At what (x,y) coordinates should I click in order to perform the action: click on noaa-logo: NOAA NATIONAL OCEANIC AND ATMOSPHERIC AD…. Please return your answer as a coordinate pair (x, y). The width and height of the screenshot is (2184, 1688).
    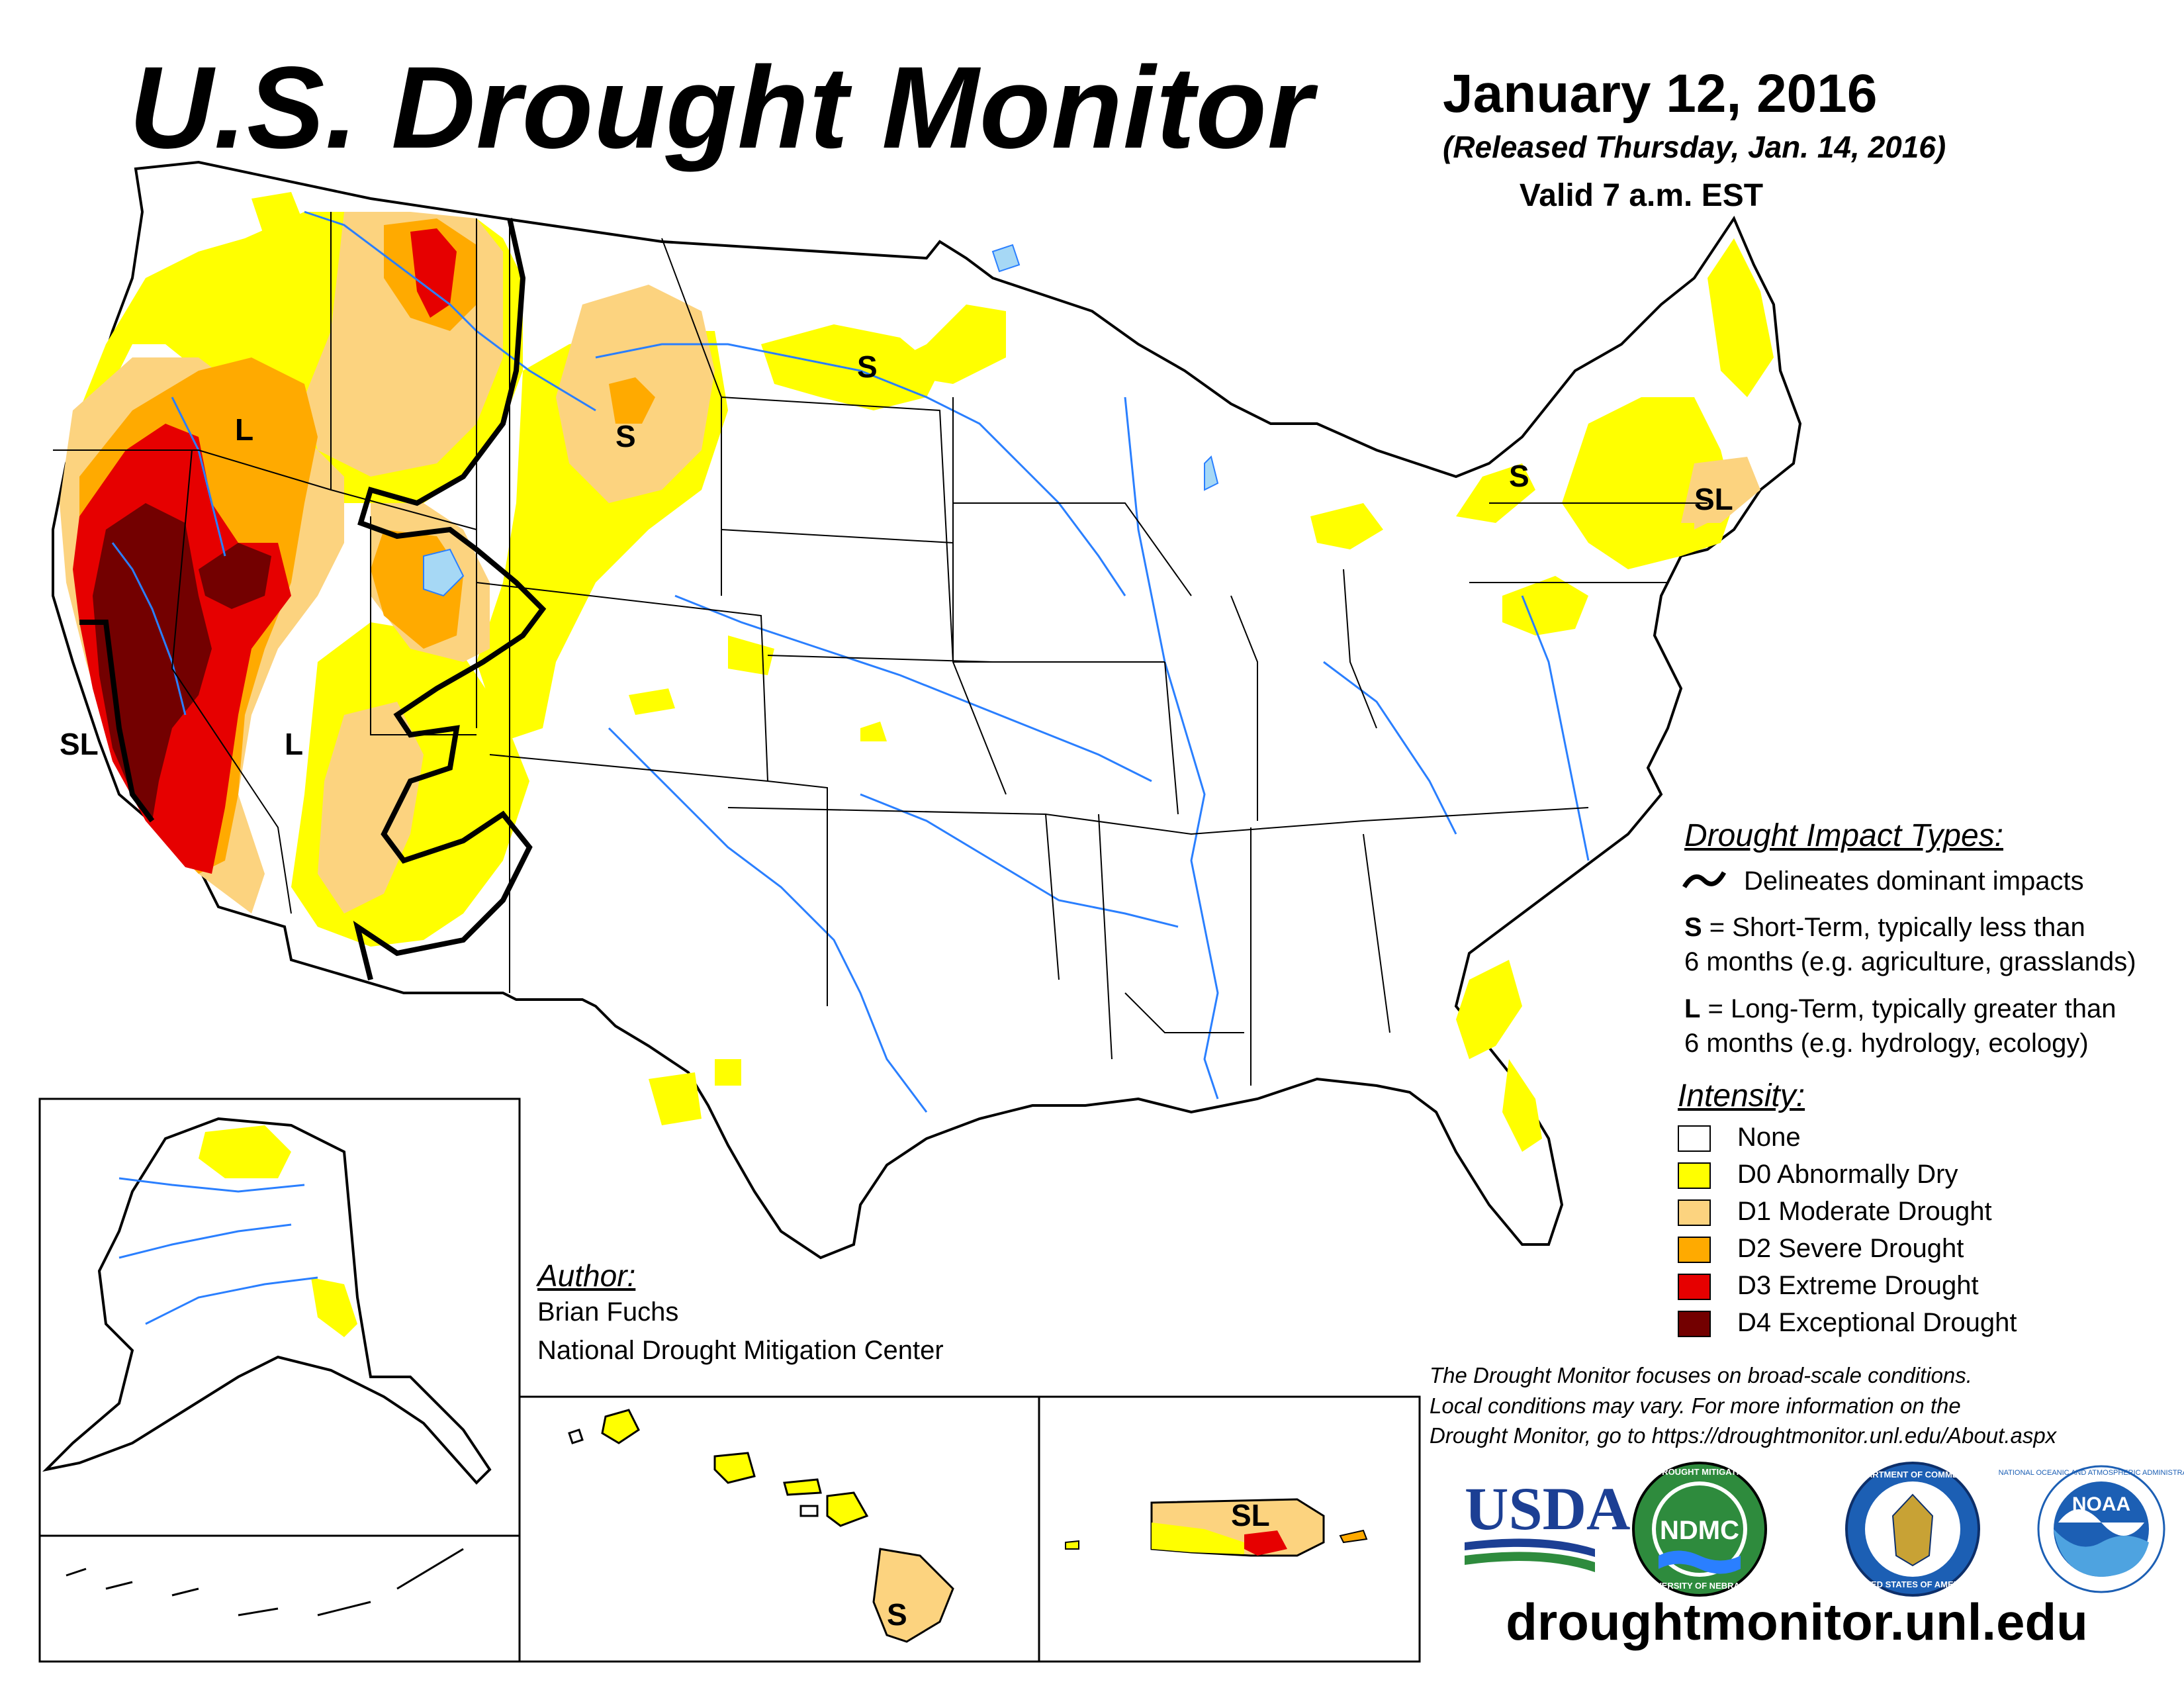
    Looking at the image, I should click on (2091, 1529).